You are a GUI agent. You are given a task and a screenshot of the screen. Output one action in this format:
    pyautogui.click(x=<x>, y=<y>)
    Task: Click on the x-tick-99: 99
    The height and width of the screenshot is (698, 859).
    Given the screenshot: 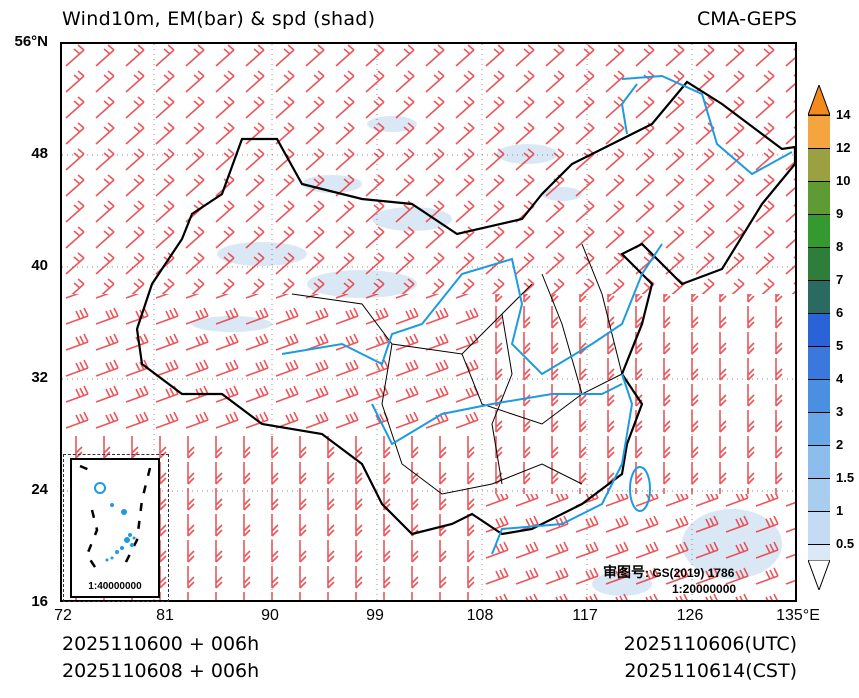 What is the action you would take?
    pyautogui.click(x=375, y=615)
    